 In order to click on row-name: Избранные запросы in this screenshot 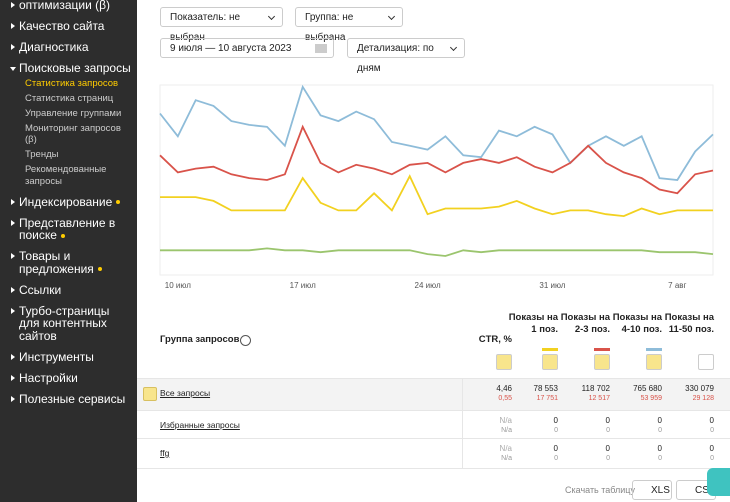, I will do `click(200, 425)`.